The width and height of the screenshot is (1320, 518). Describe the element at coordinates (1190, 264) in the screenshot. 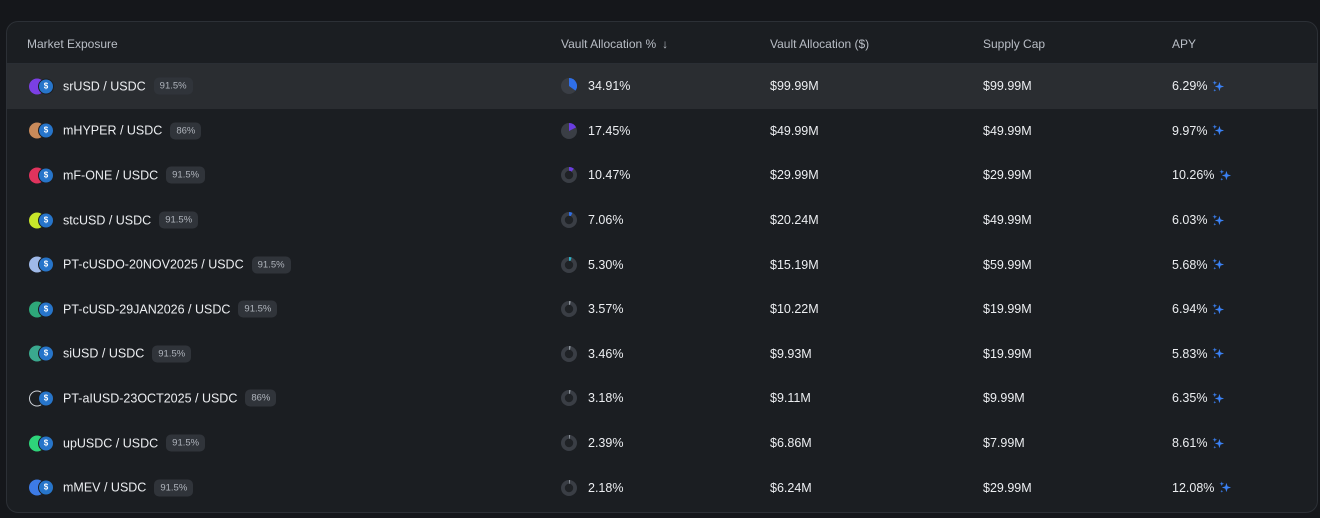

I see `apy-value: 5.68%` at that location.